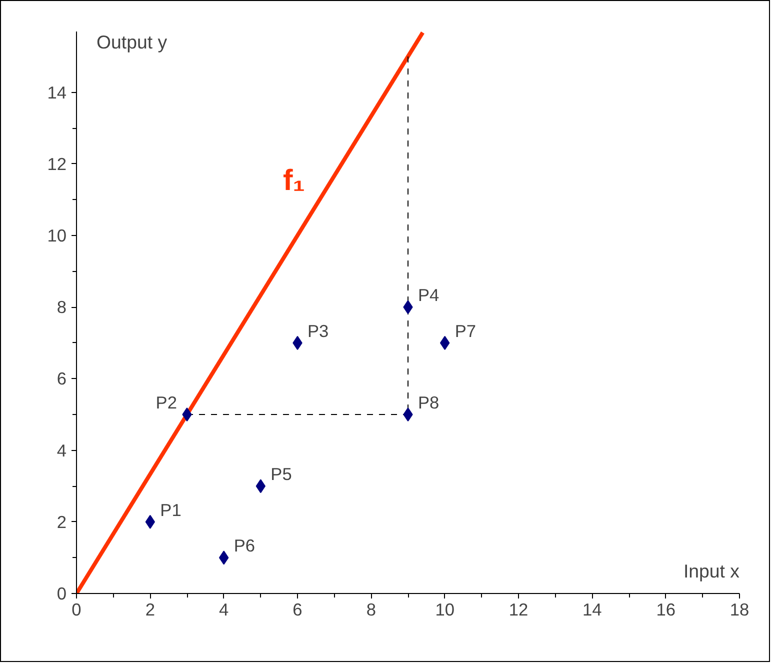  What do you see at coordinates (518, 610) in the screenshot?
I see `x-tick-label: 12` at bounding box center [518, 610].